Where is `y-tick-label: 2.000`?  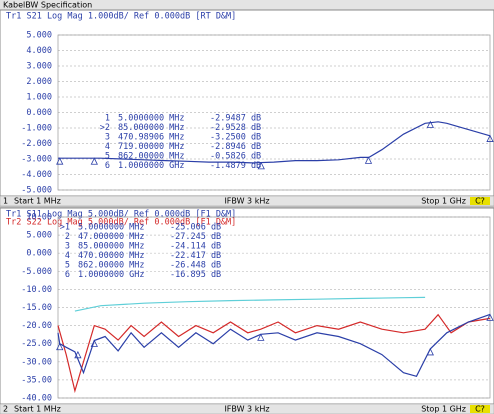
y-tick-label: 2.000 is located at coordinates (39, 82).